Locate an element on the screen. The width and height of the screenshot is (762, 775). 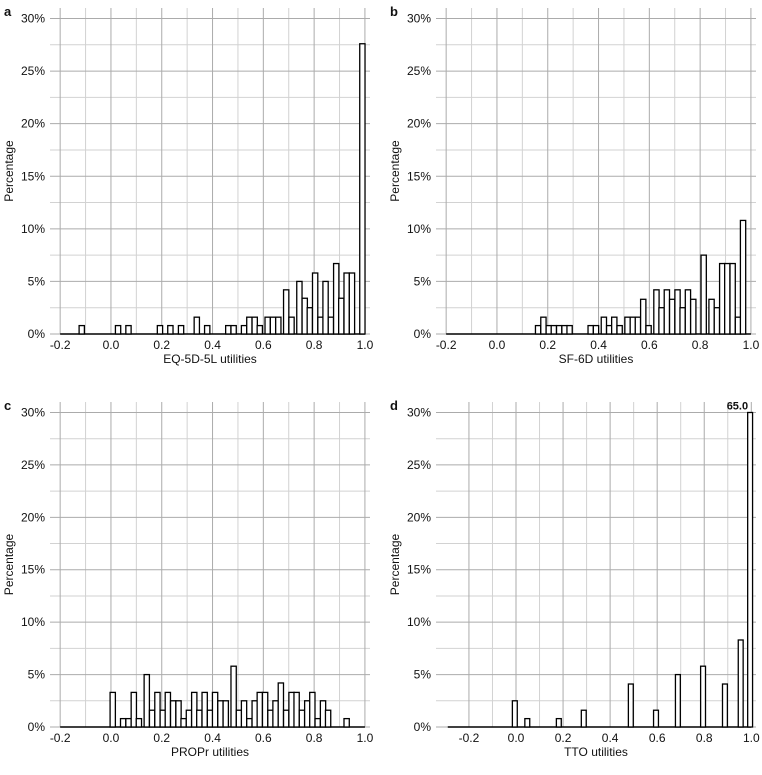
x-axis-title: SF-6D utilities is located at coordinates (596, 359).